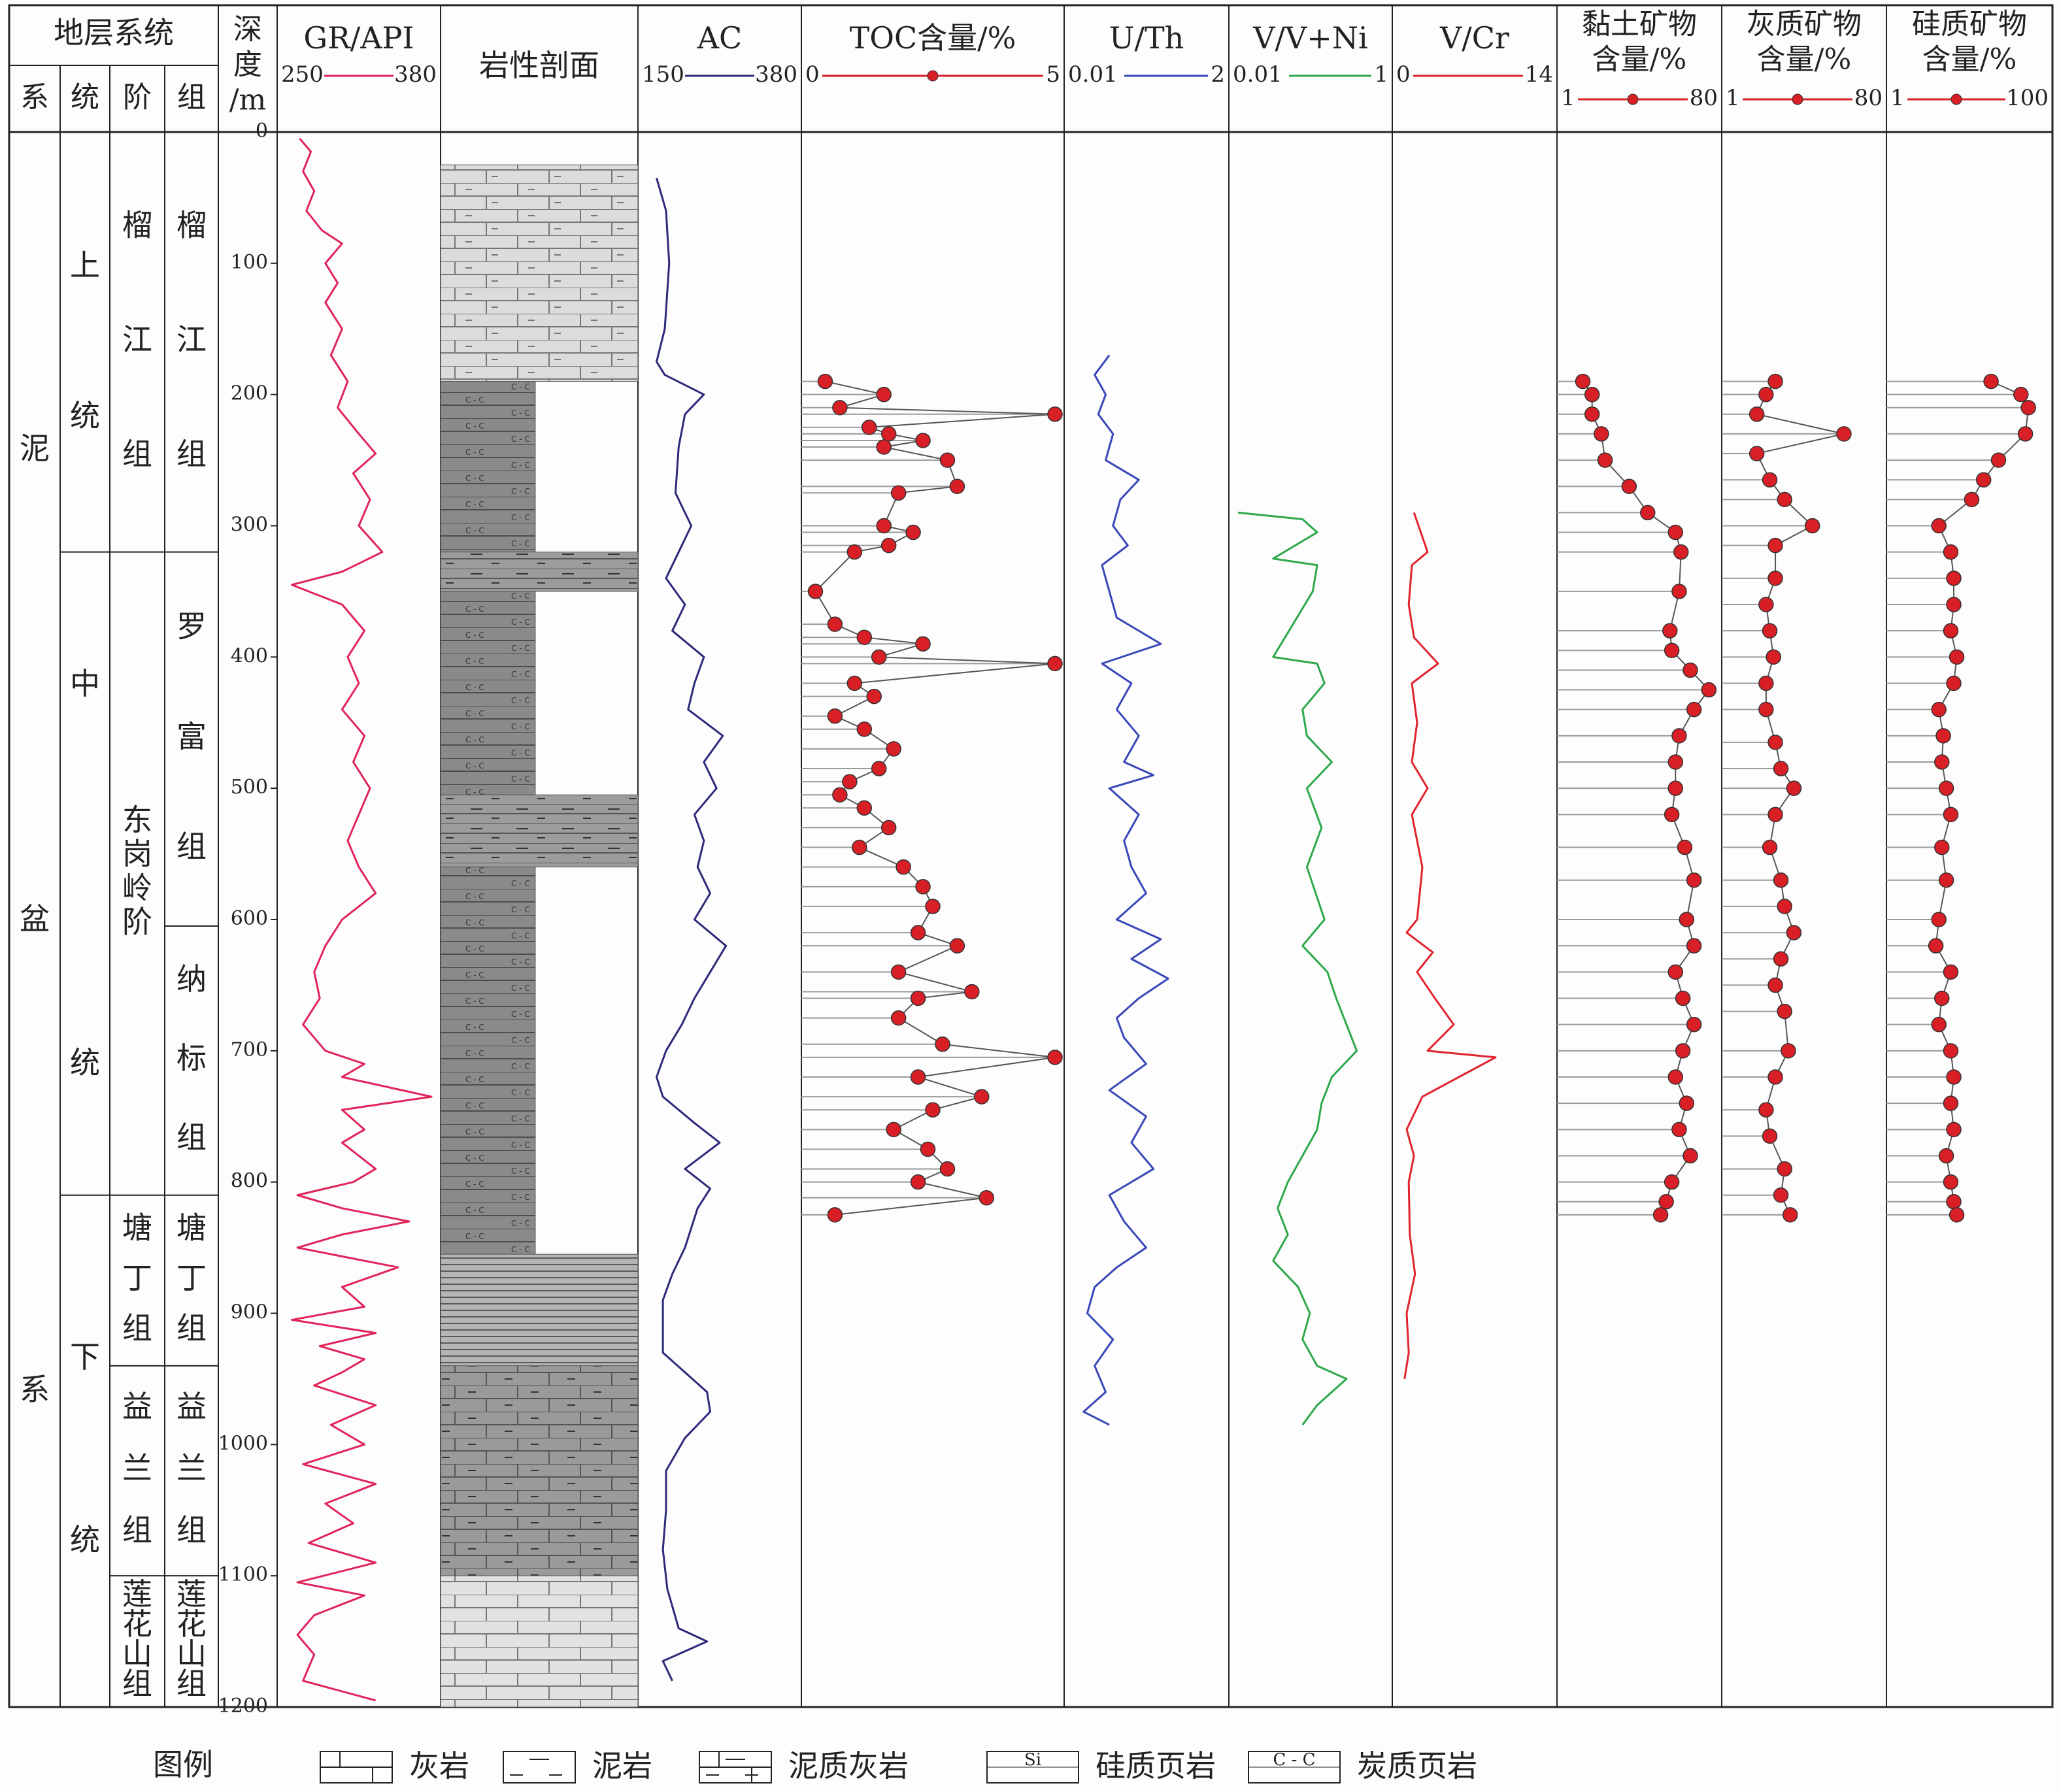 This screenshot has width=2059, height=1792. I want to click on depth-tick-label: 300, so click(250, 526).